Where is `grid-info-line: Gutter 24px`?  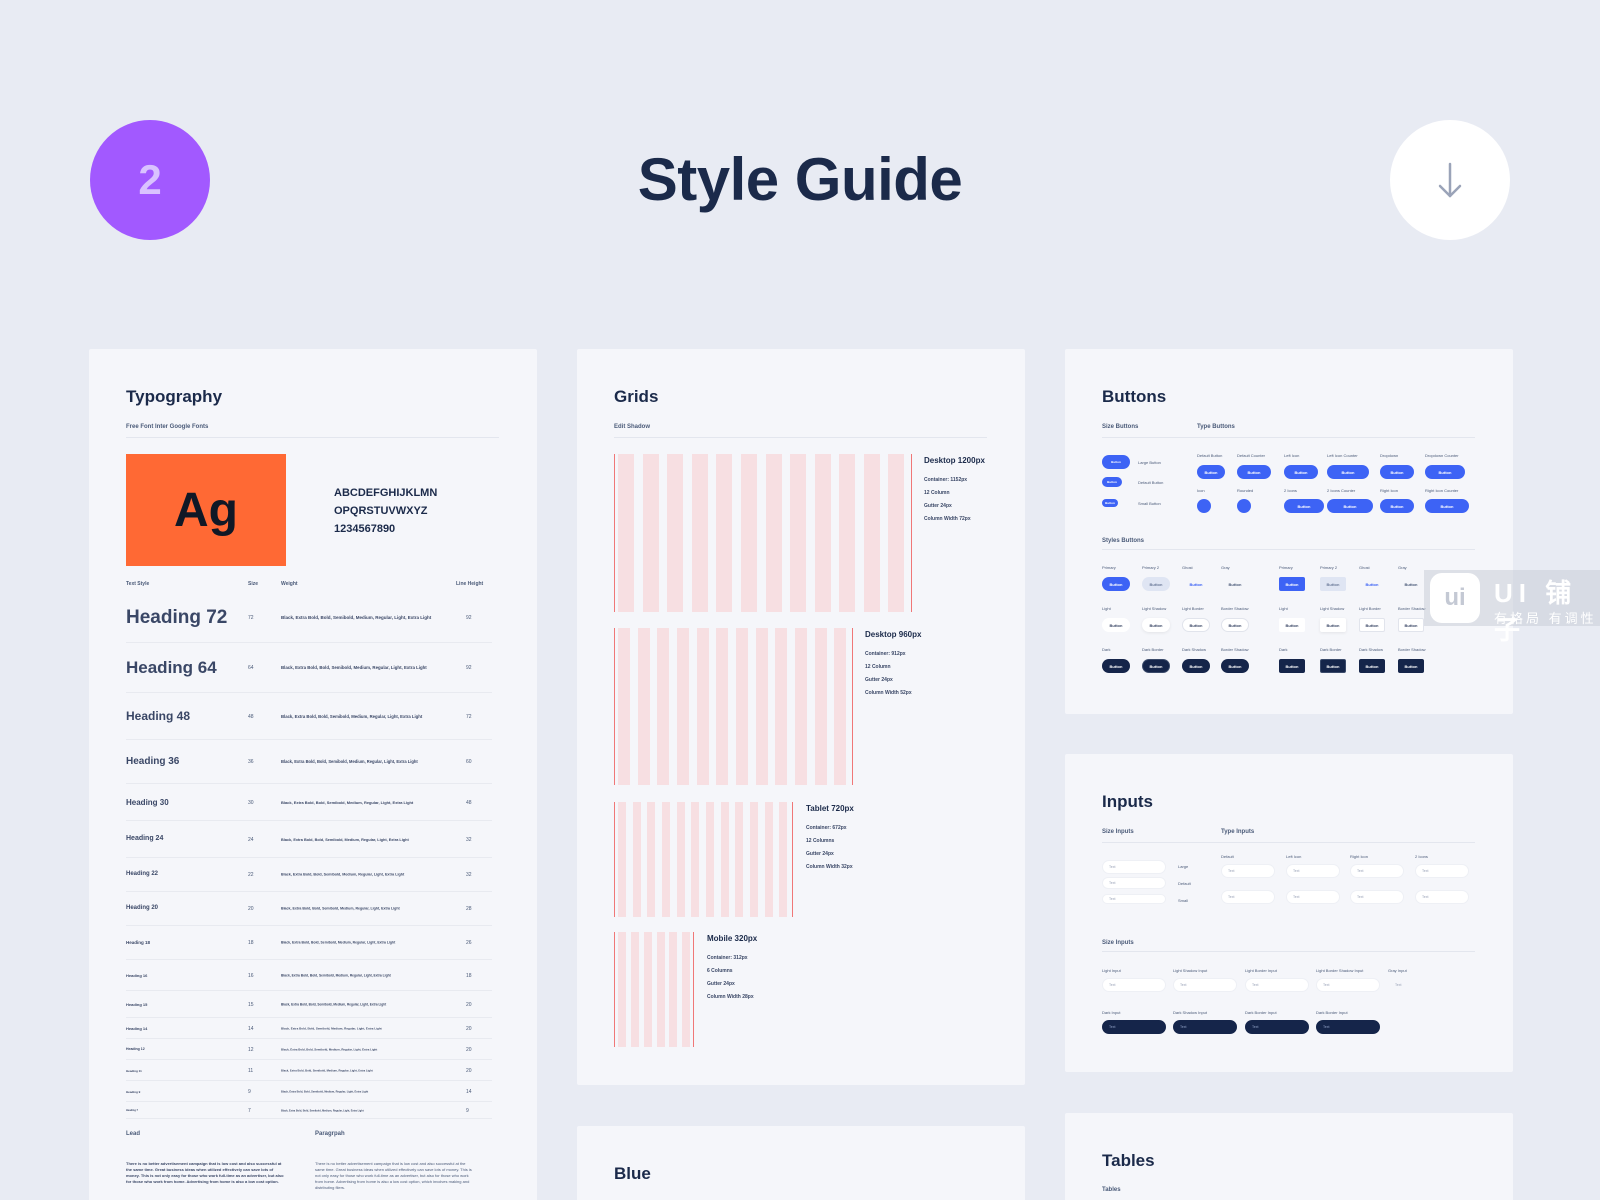 grid-info-line: Gutter 24px is located at coordinates (879, 680).